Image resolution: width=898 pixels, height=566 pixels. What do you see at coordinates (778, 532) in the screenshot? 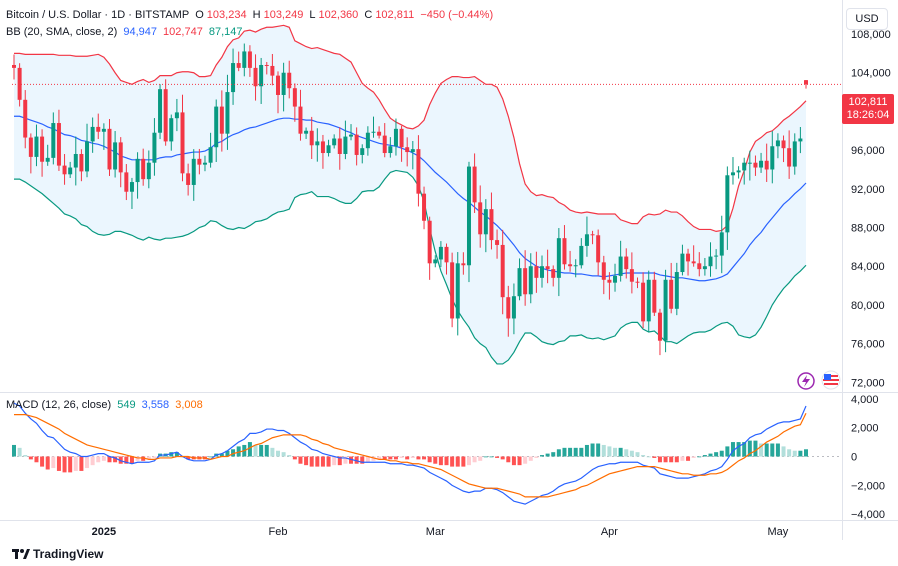
I see `x-tick-label: May` at bounding box center [778, 532].